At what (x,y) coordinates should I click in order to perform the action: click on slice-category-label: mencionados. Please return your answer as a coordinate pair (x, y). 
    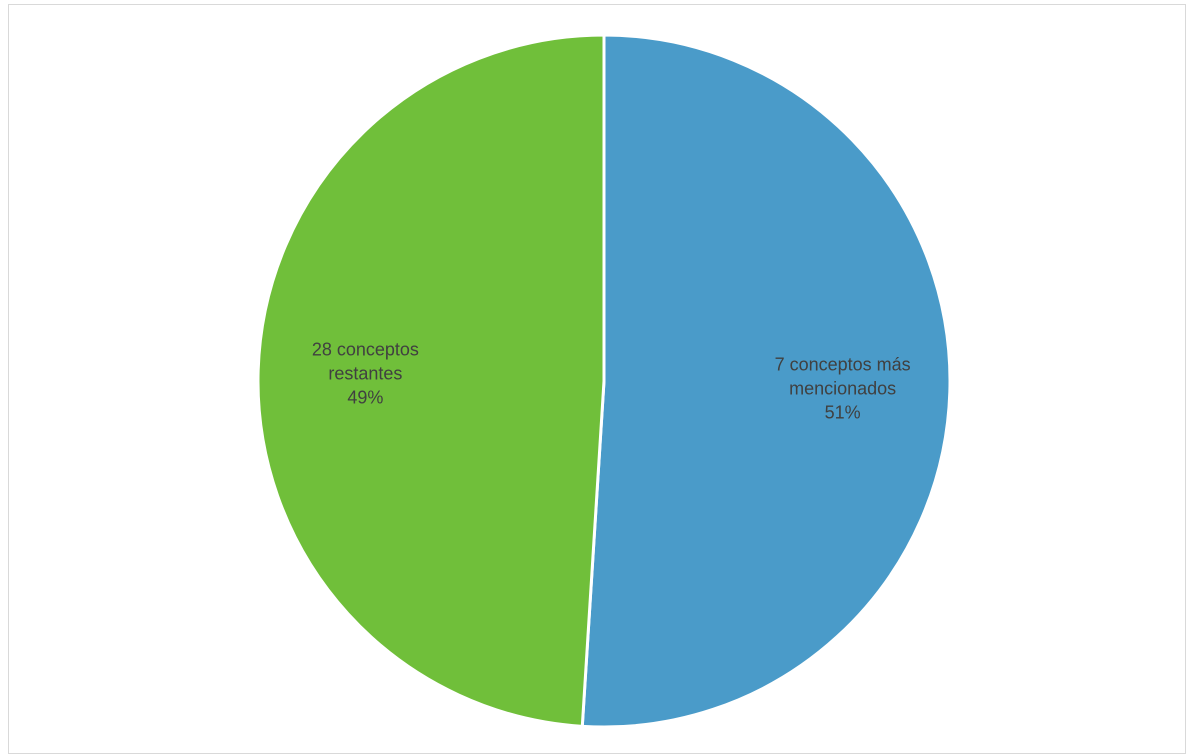
    Looking at the image, I should click on (842, 388).